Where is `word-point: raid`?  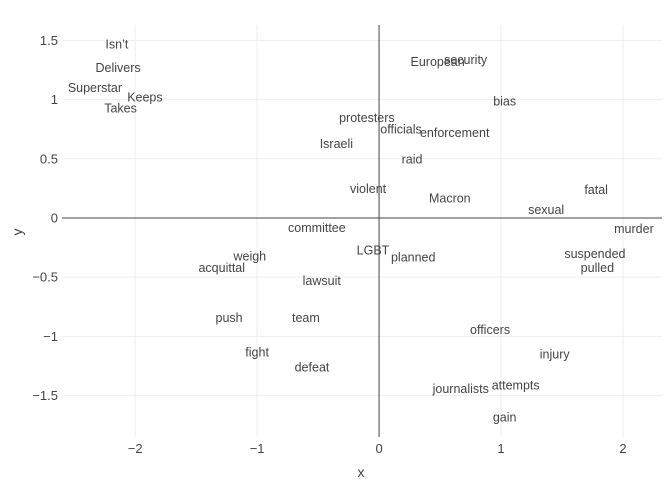 word-point: raid is located at coordinates (412, 159).